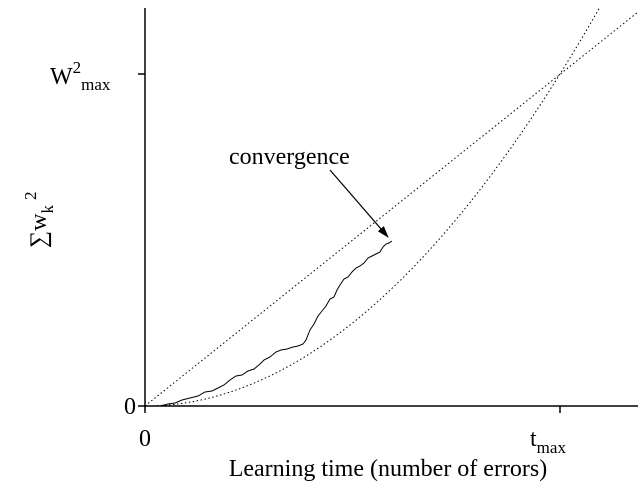  I want to click on label-base: ∑w, so click(39, 230).